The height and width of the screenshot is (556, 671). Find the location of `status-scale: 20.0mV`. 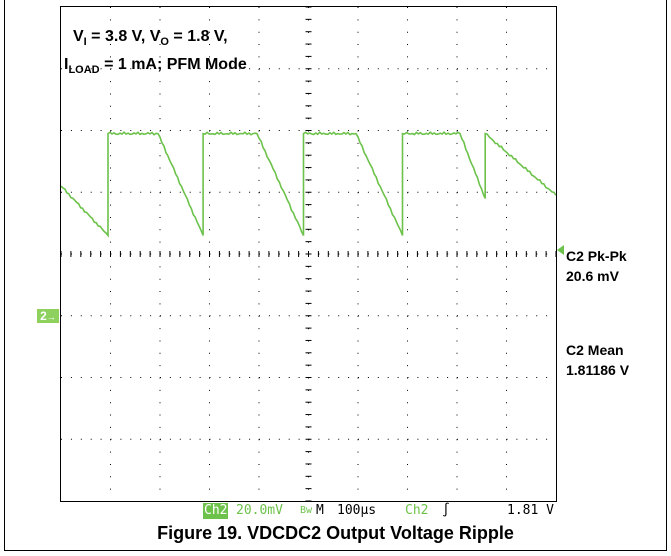

status-scale: 20.0mV is located at coordinates (259, 510).